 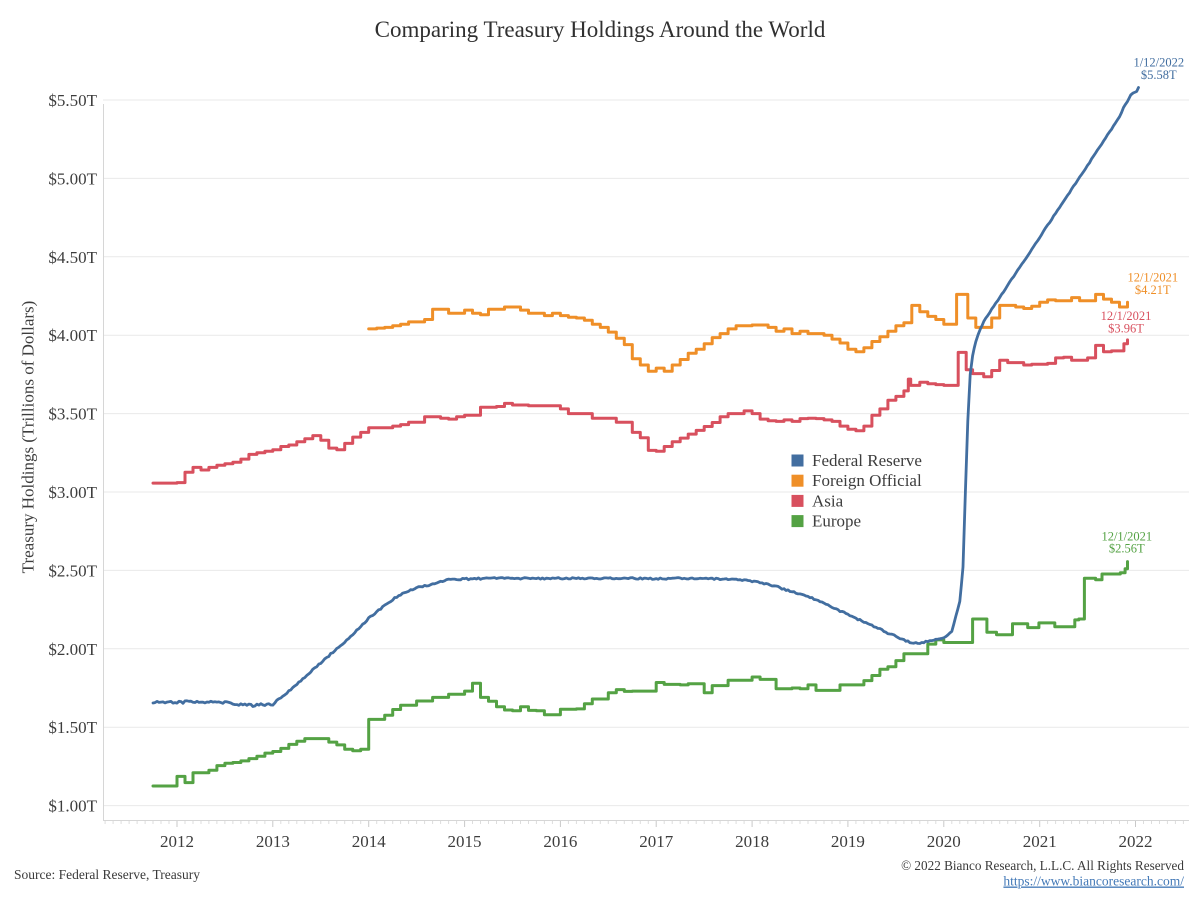 What do you see at coordinates (848, 841) in the screenshot?
I see `svg-text: 2019` at bounding box center [848, 841].